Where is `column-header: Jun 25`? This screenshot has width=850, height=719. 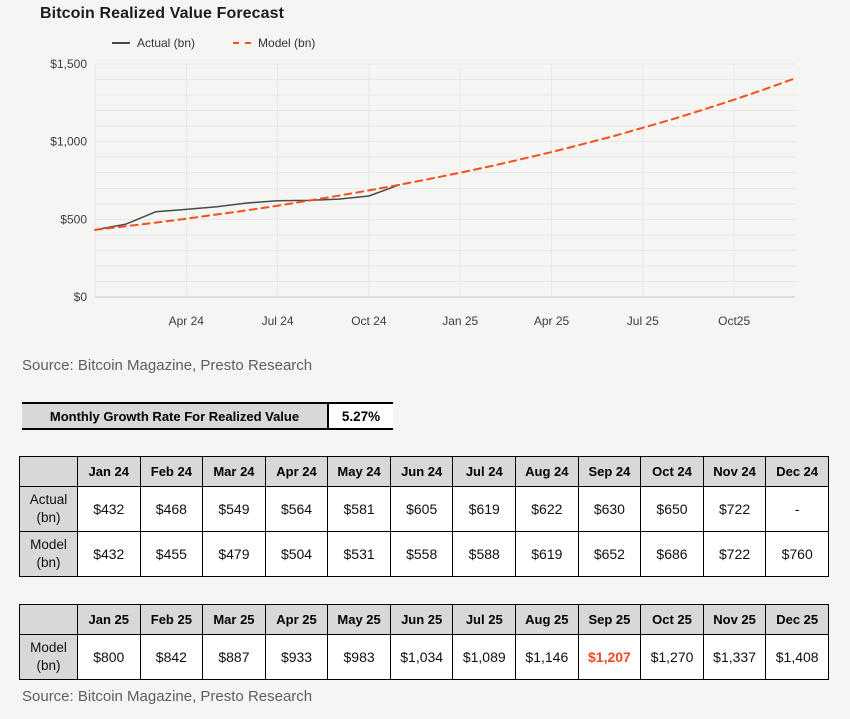
column-header: Jun 25 is located at coordinates (421, 619).